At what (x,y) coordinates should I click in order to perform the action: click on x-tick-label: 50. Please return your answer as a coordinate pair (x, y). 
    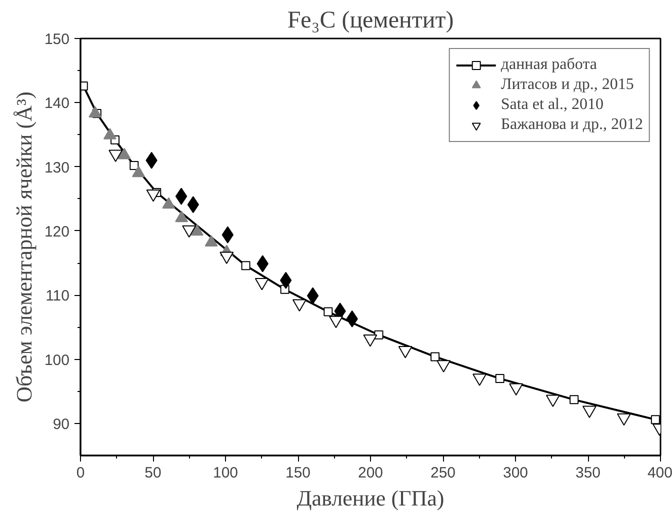
    Looking at the image, I should click on (153, 473).